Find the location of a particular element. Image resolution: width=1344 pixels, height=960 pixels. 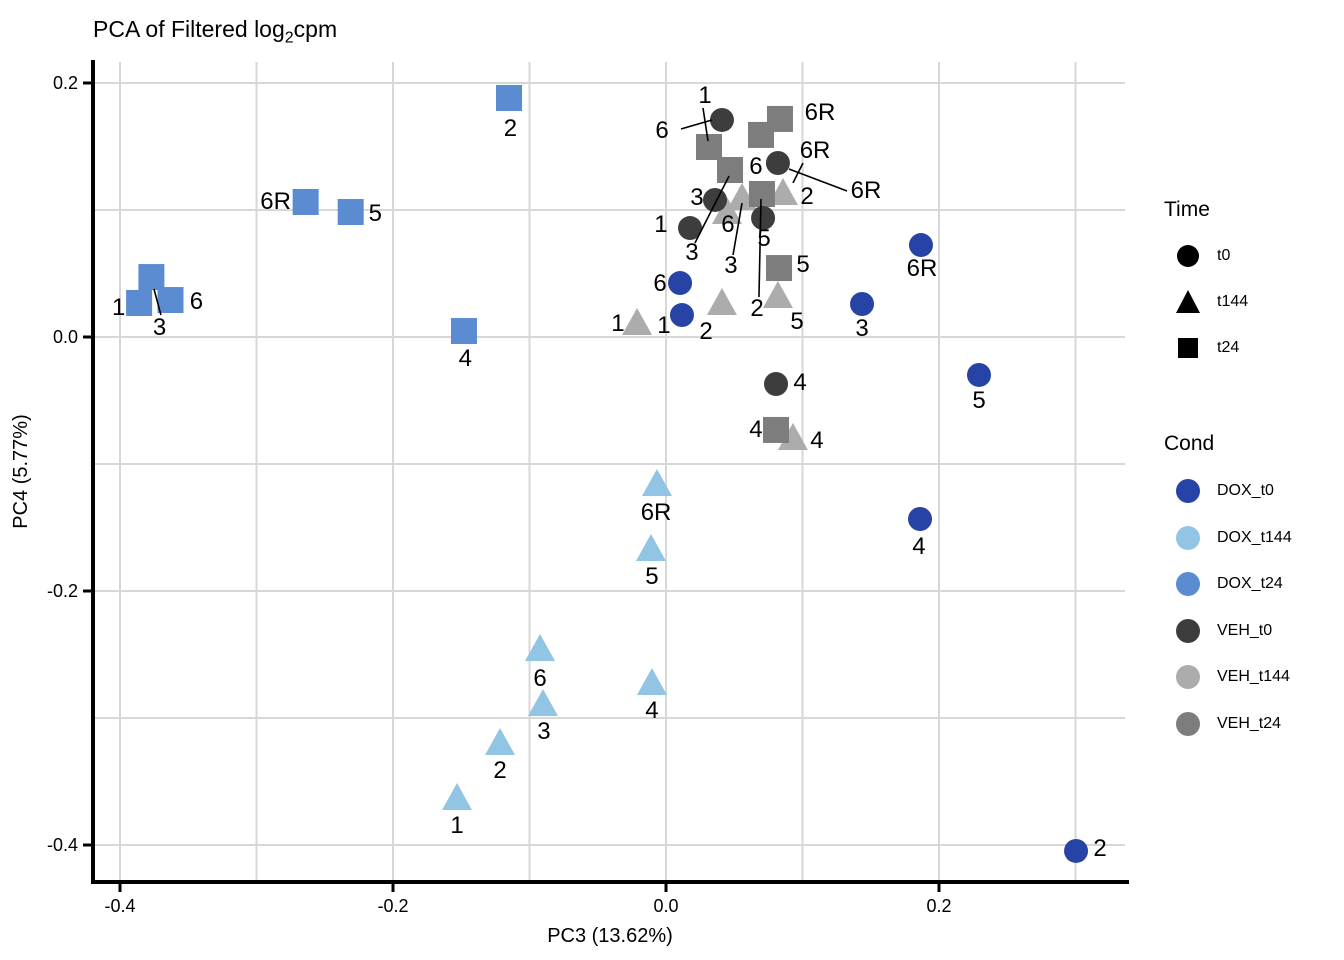

series-DOX_t24 is located at coordinates (324, 214).